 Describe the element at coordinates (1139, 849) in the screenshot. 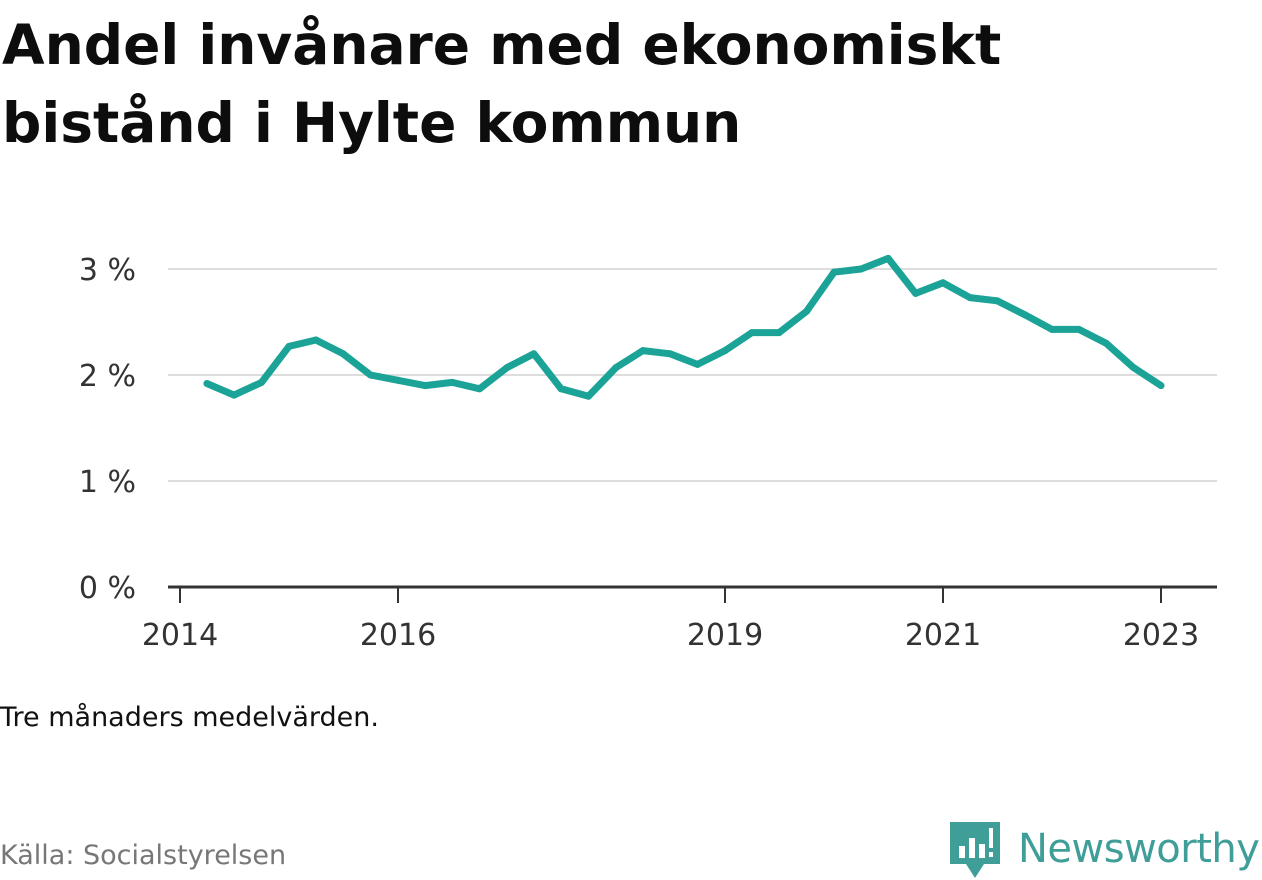

I see `brand-name: Newsworthy` at that location.